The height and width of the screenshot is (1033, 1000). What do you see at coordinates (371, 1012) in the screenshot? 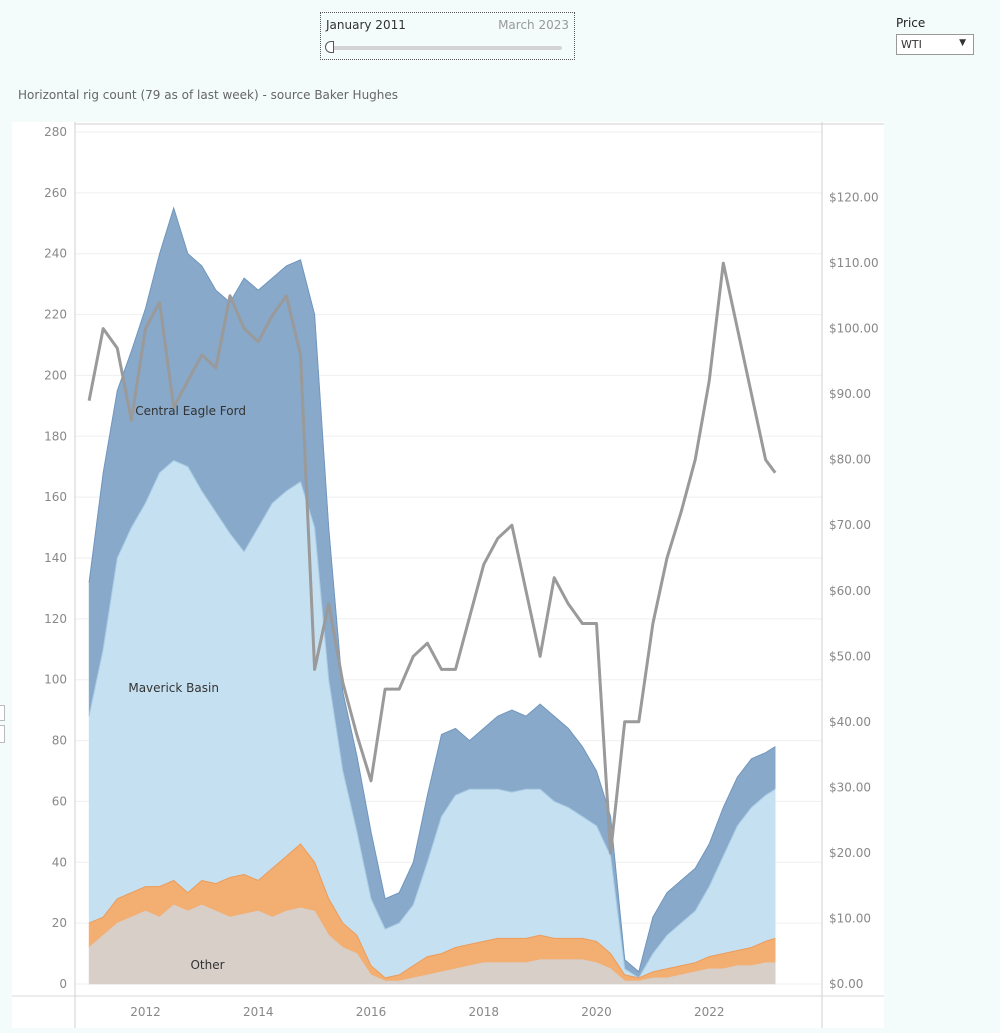
I see `x-tick-2: 2016` at bounding box center [371, 1012].